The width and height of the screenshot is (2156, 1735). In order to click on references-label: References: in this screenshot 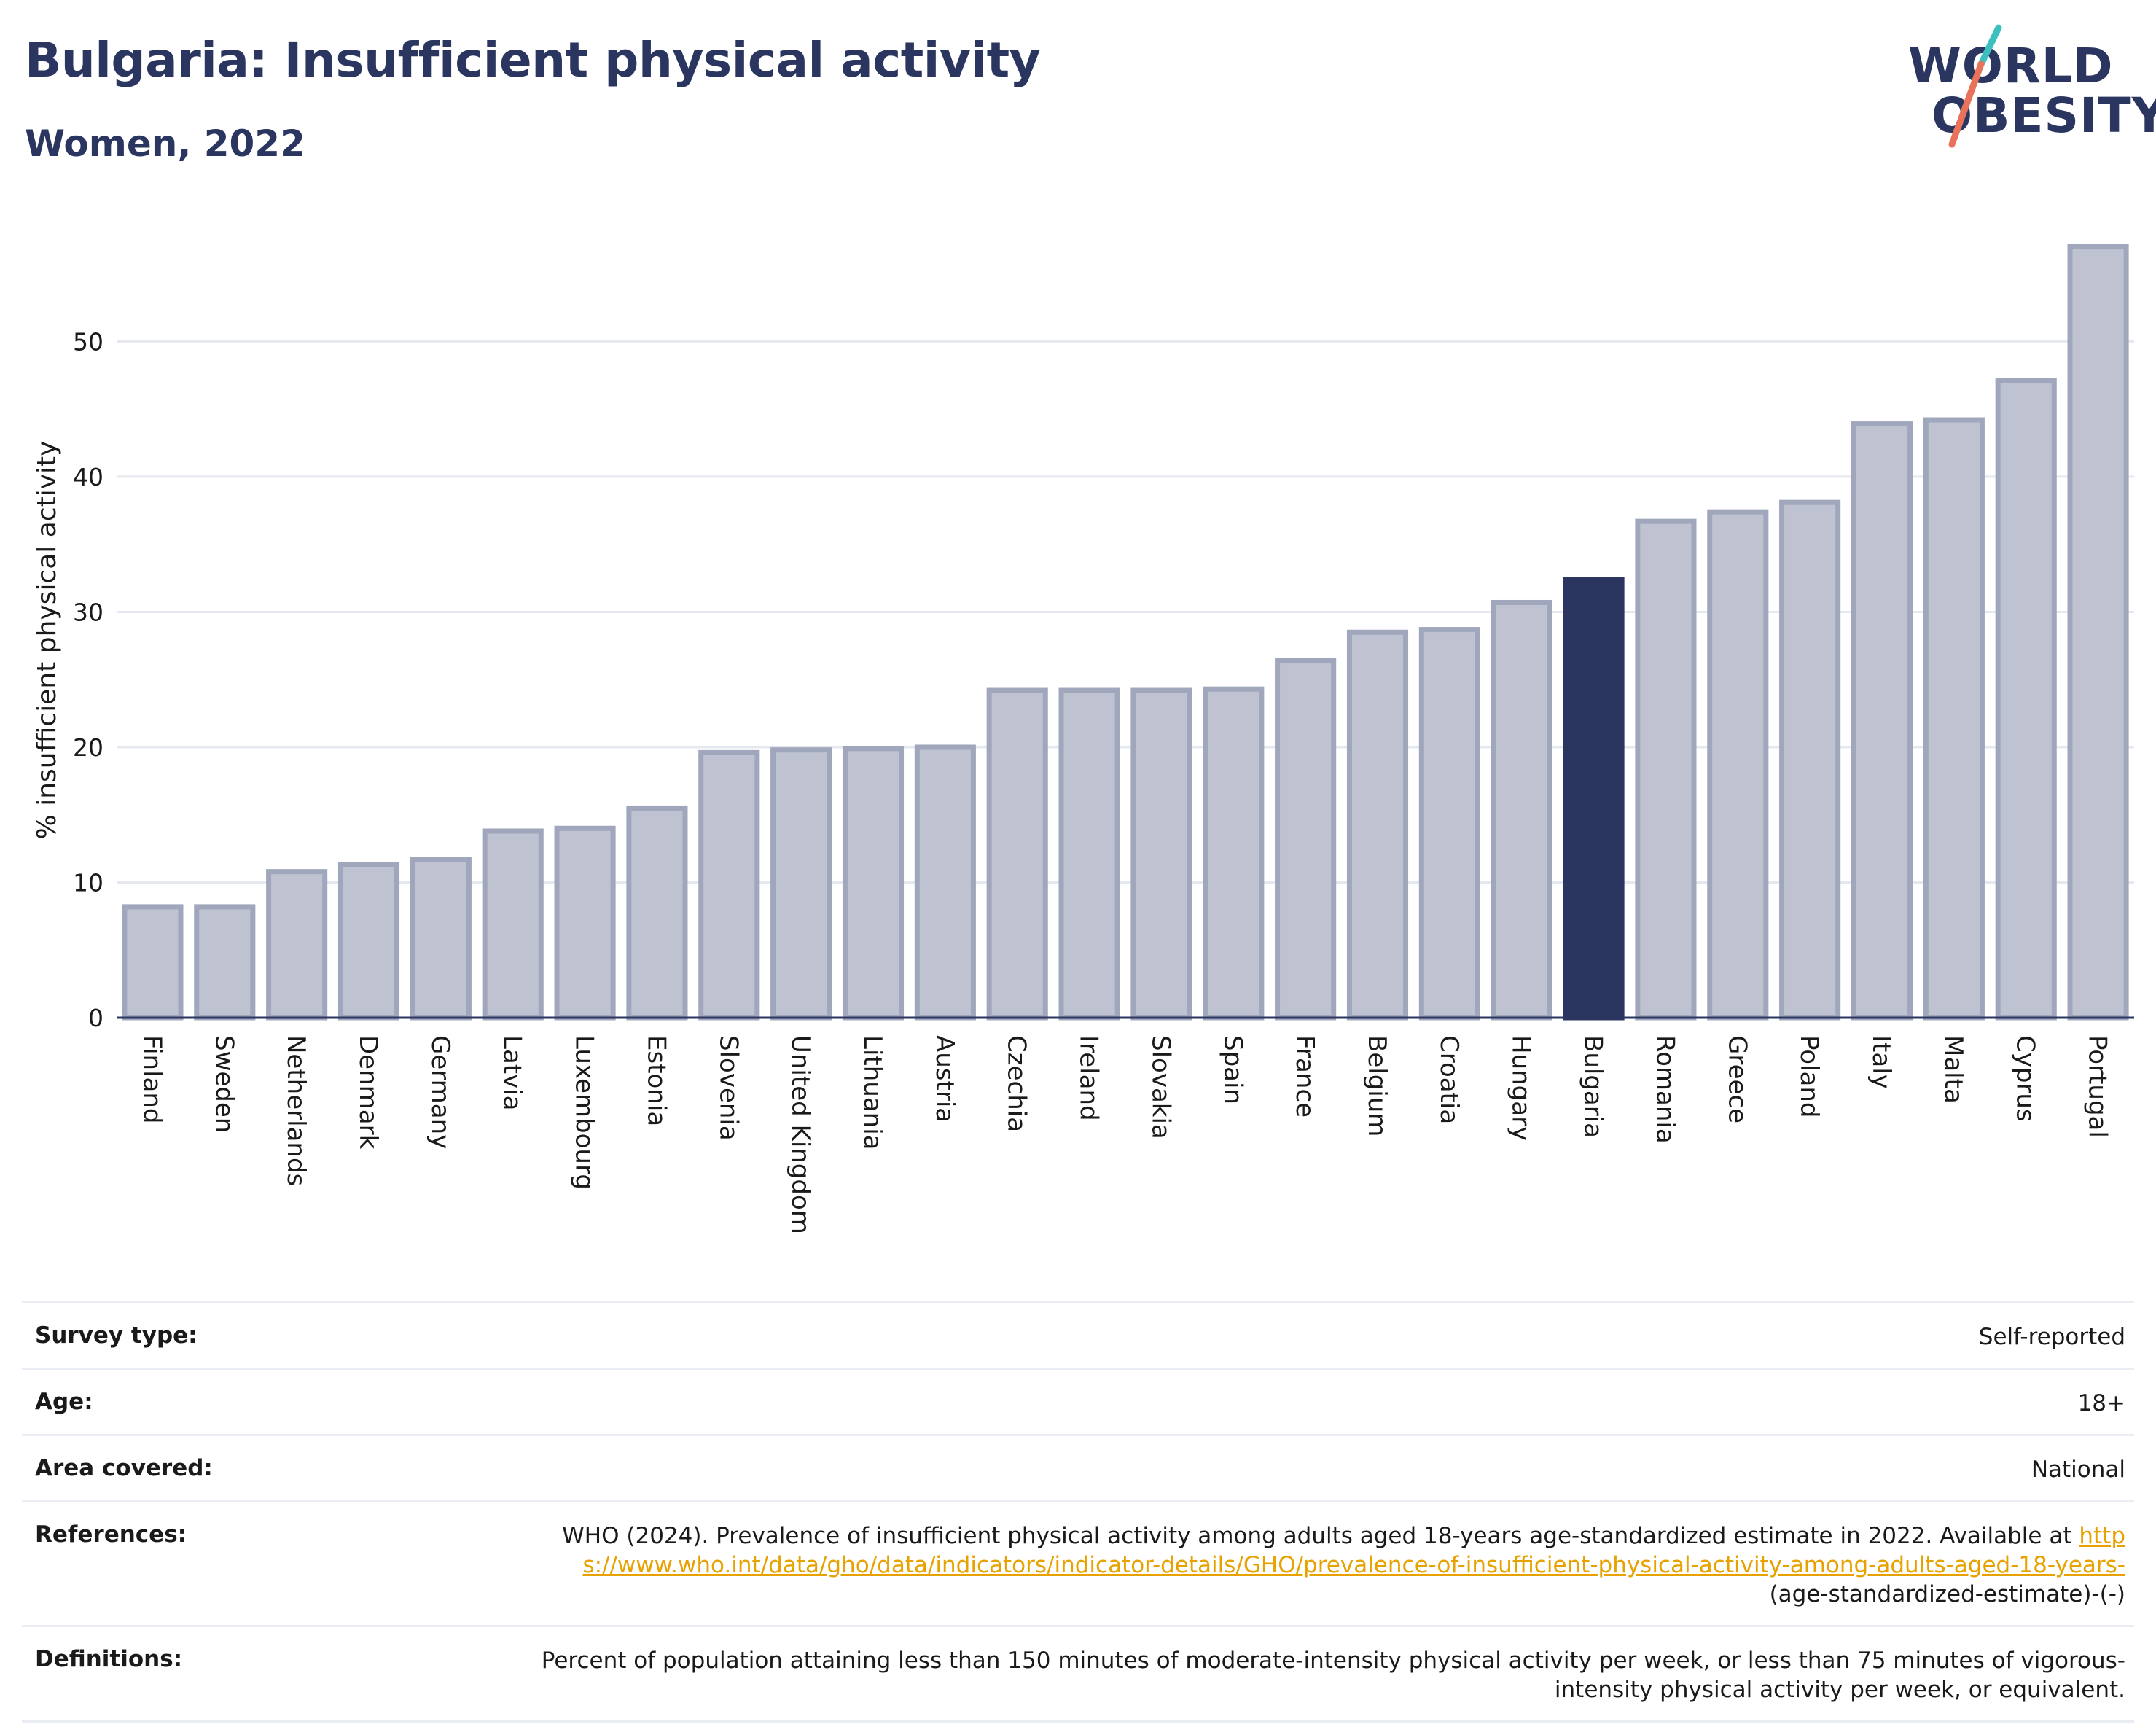, I will do `click(111, 1534)`.